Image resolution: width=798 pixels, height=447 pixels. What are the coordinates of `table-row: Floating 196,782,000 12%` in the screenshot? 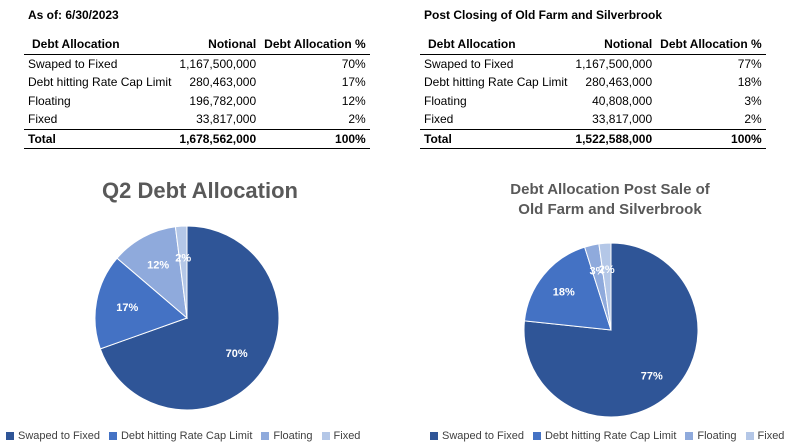 It's located at (197, 101).